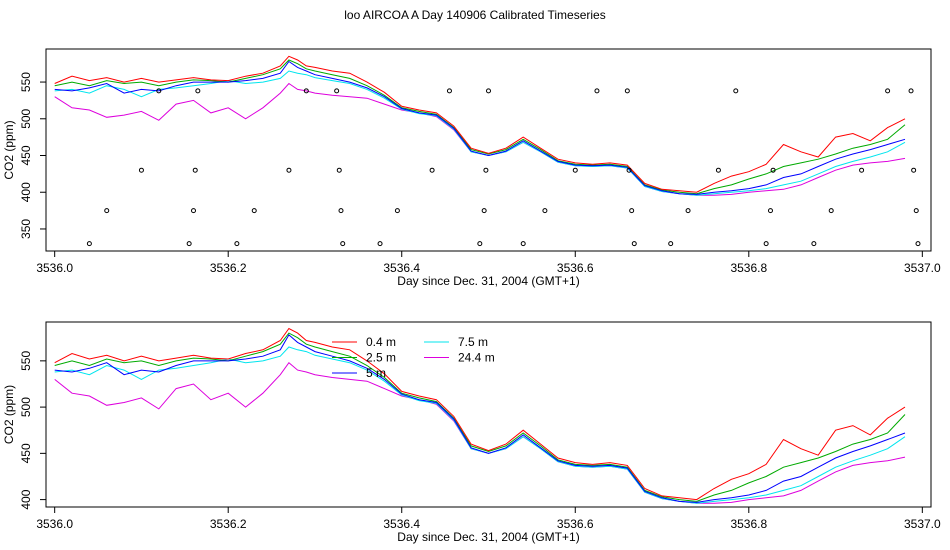 This screenshot has width=950, height=550. Describe the element at coordinates (381, 342) in the screenshot. I see `chart1-legend-label: 0.4 m` at that location.